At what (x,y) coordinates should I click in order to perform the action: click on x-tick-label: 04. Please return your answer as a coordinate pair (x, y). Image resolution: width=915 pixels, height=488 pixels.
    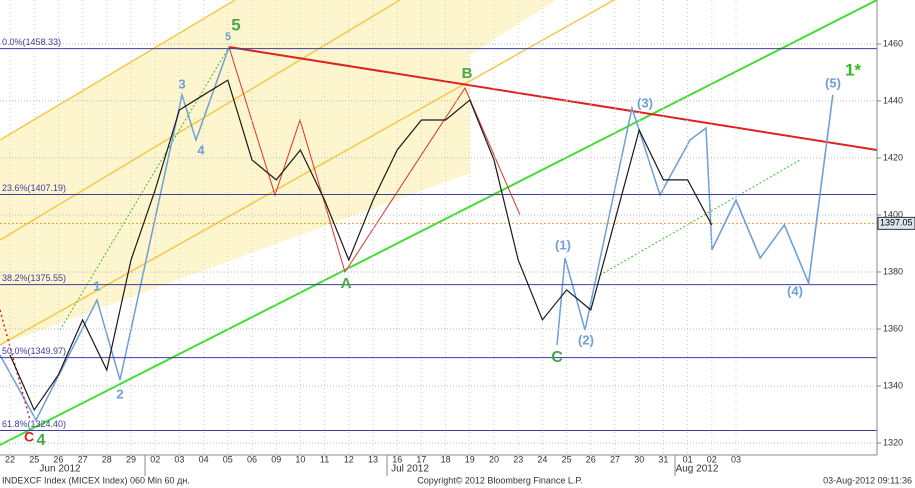
    Looking at the image, I should click on (204, 459).